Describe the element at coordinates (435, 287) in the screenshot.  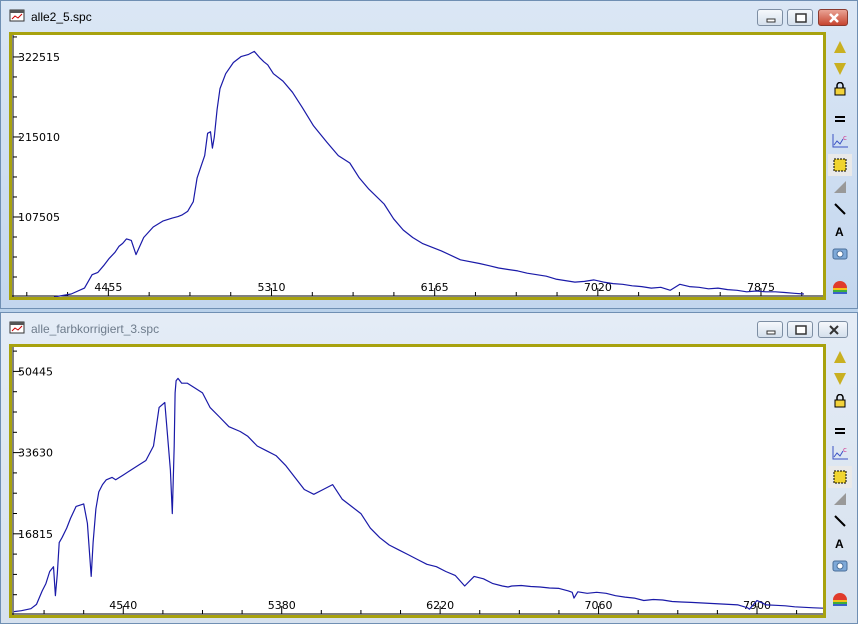
I see `x-tick-label: 6165` at that location.